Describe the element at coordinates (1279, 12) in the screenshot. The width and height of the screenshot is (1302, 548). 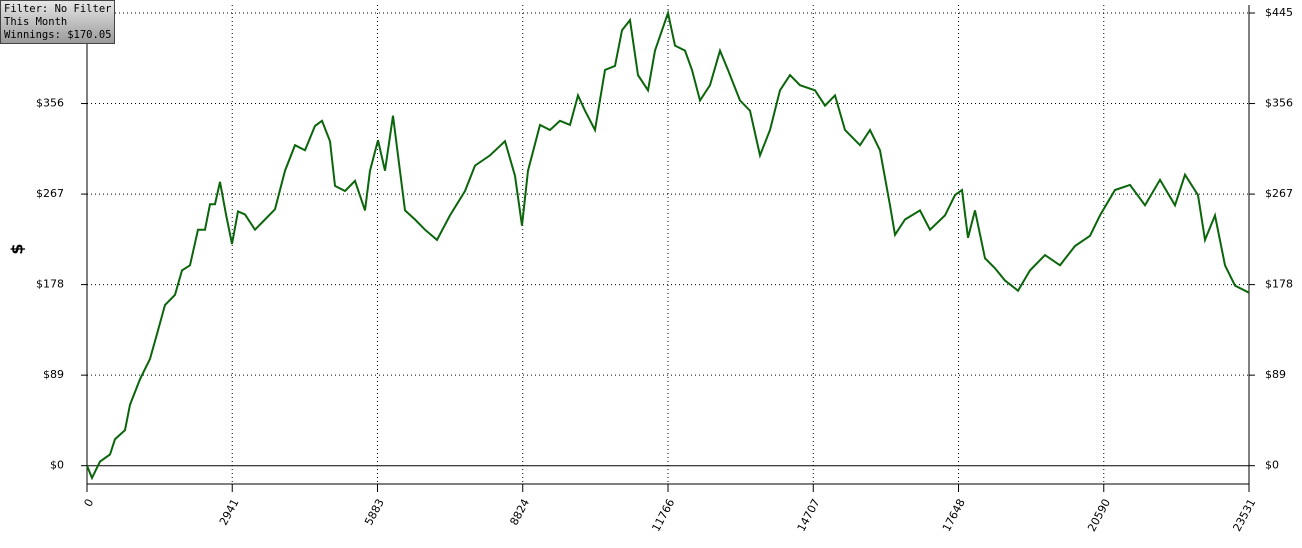
I see `y-tick-label: $445` at that location.